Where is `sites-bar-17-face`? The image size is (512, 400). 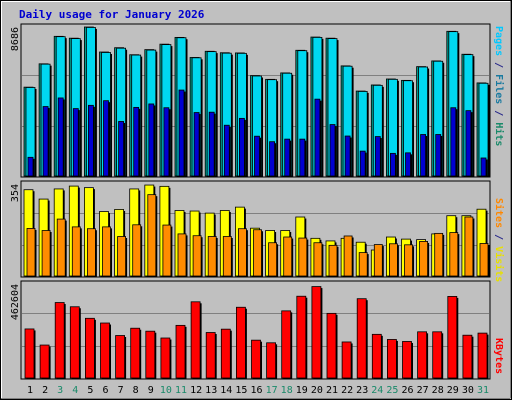
sites-bar-17-face is located at coordinates (273, 259).